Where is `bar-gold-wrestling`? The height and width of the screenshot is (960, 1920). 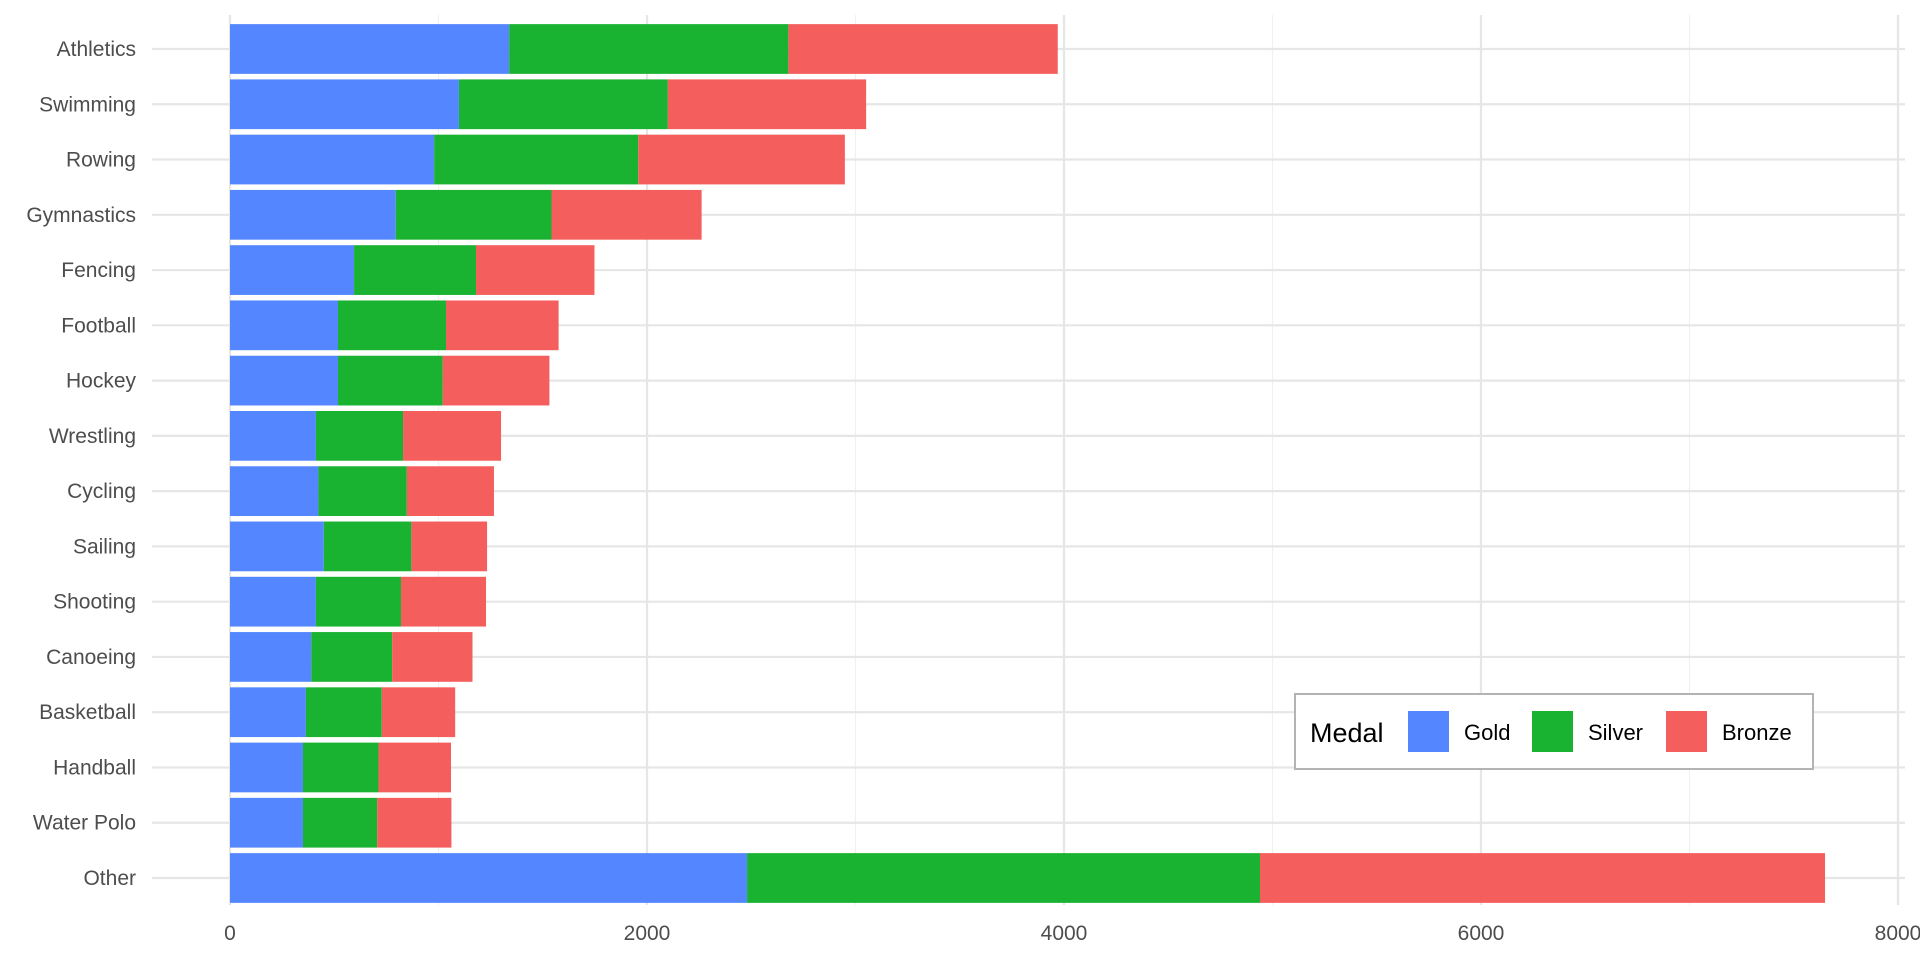
bar-gold-wrestling is located at coordinates (273, 435).